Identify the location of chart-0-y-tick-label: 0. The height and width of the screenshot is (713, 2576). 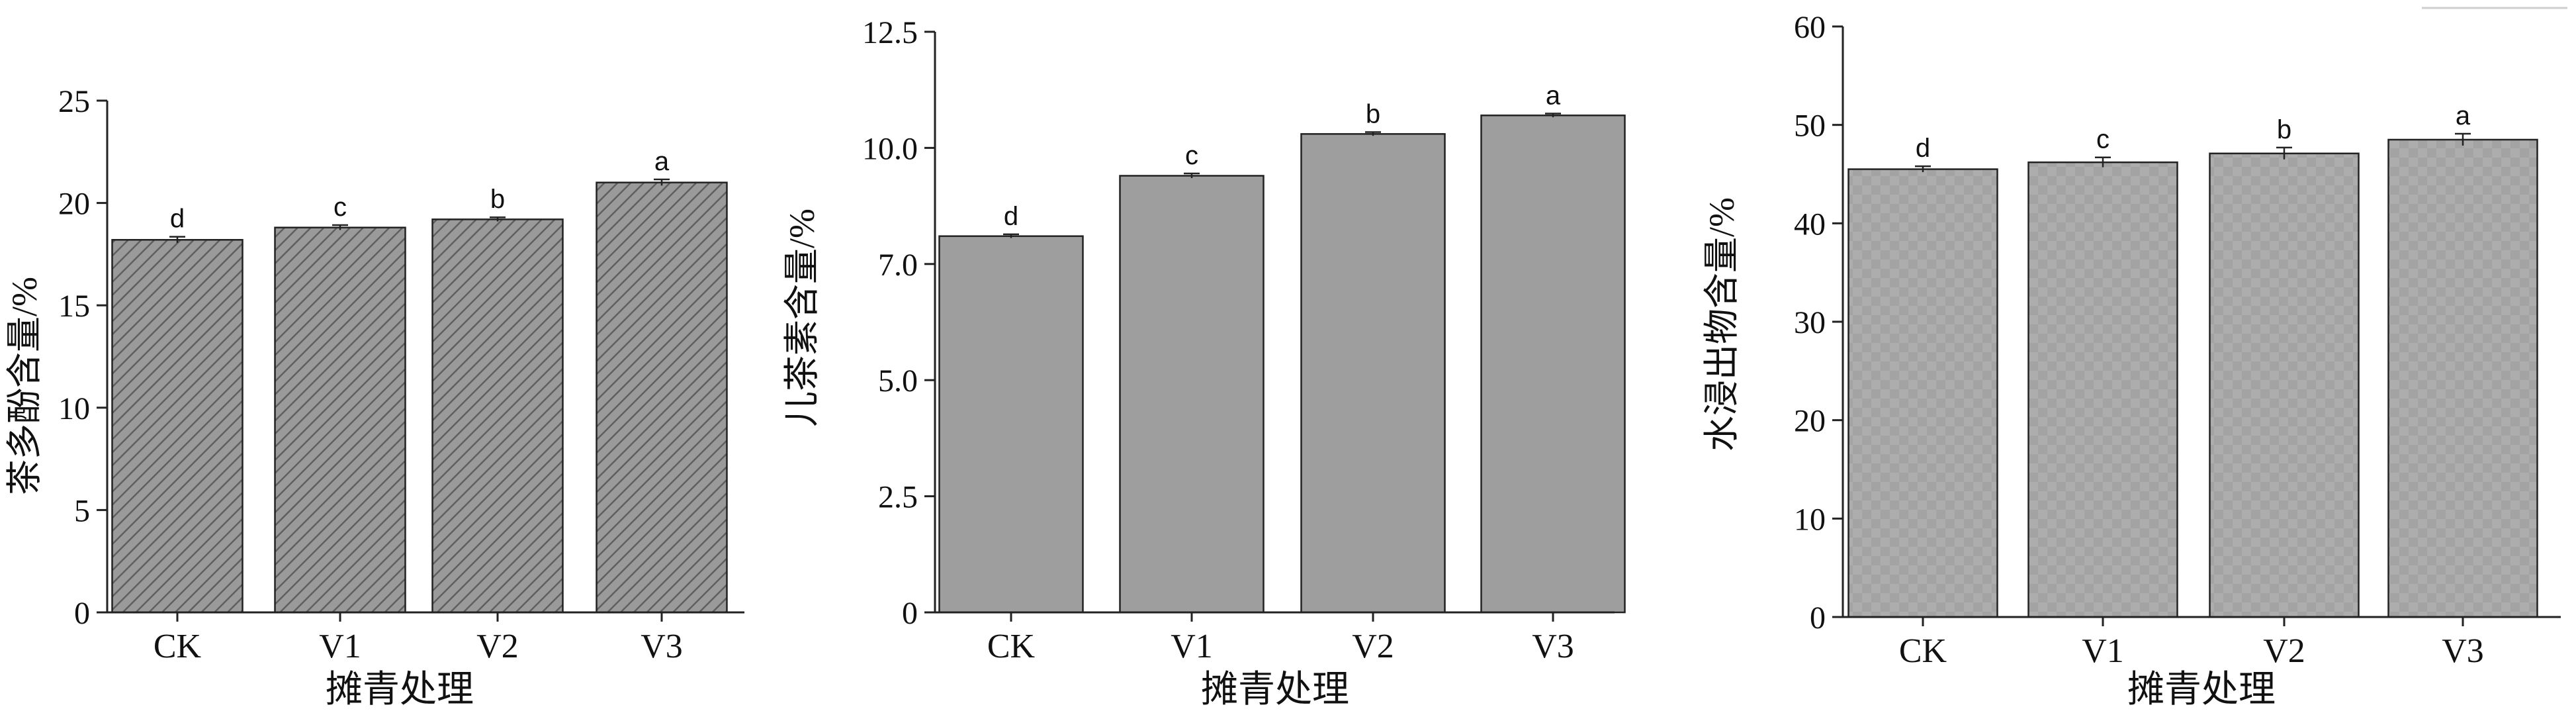
(82, 613).